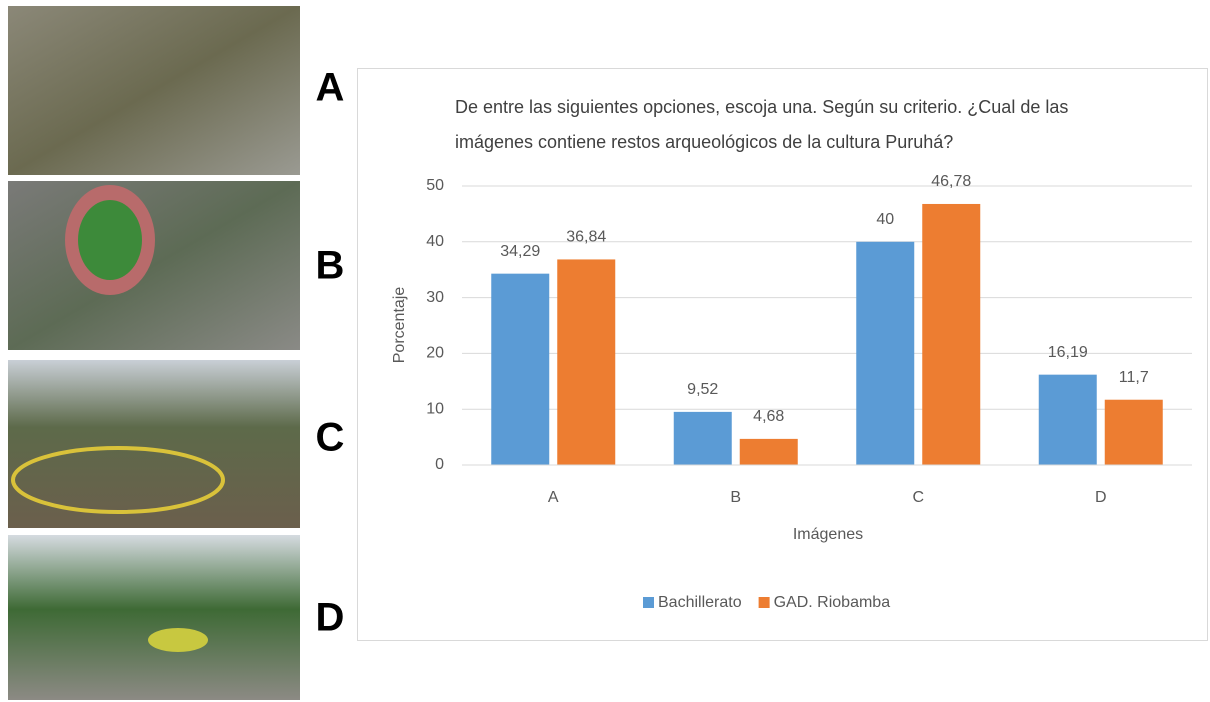 The height and width of the screenshot is (702, 1210). I want to click on y-tick-label: 10, so click(435, 408).